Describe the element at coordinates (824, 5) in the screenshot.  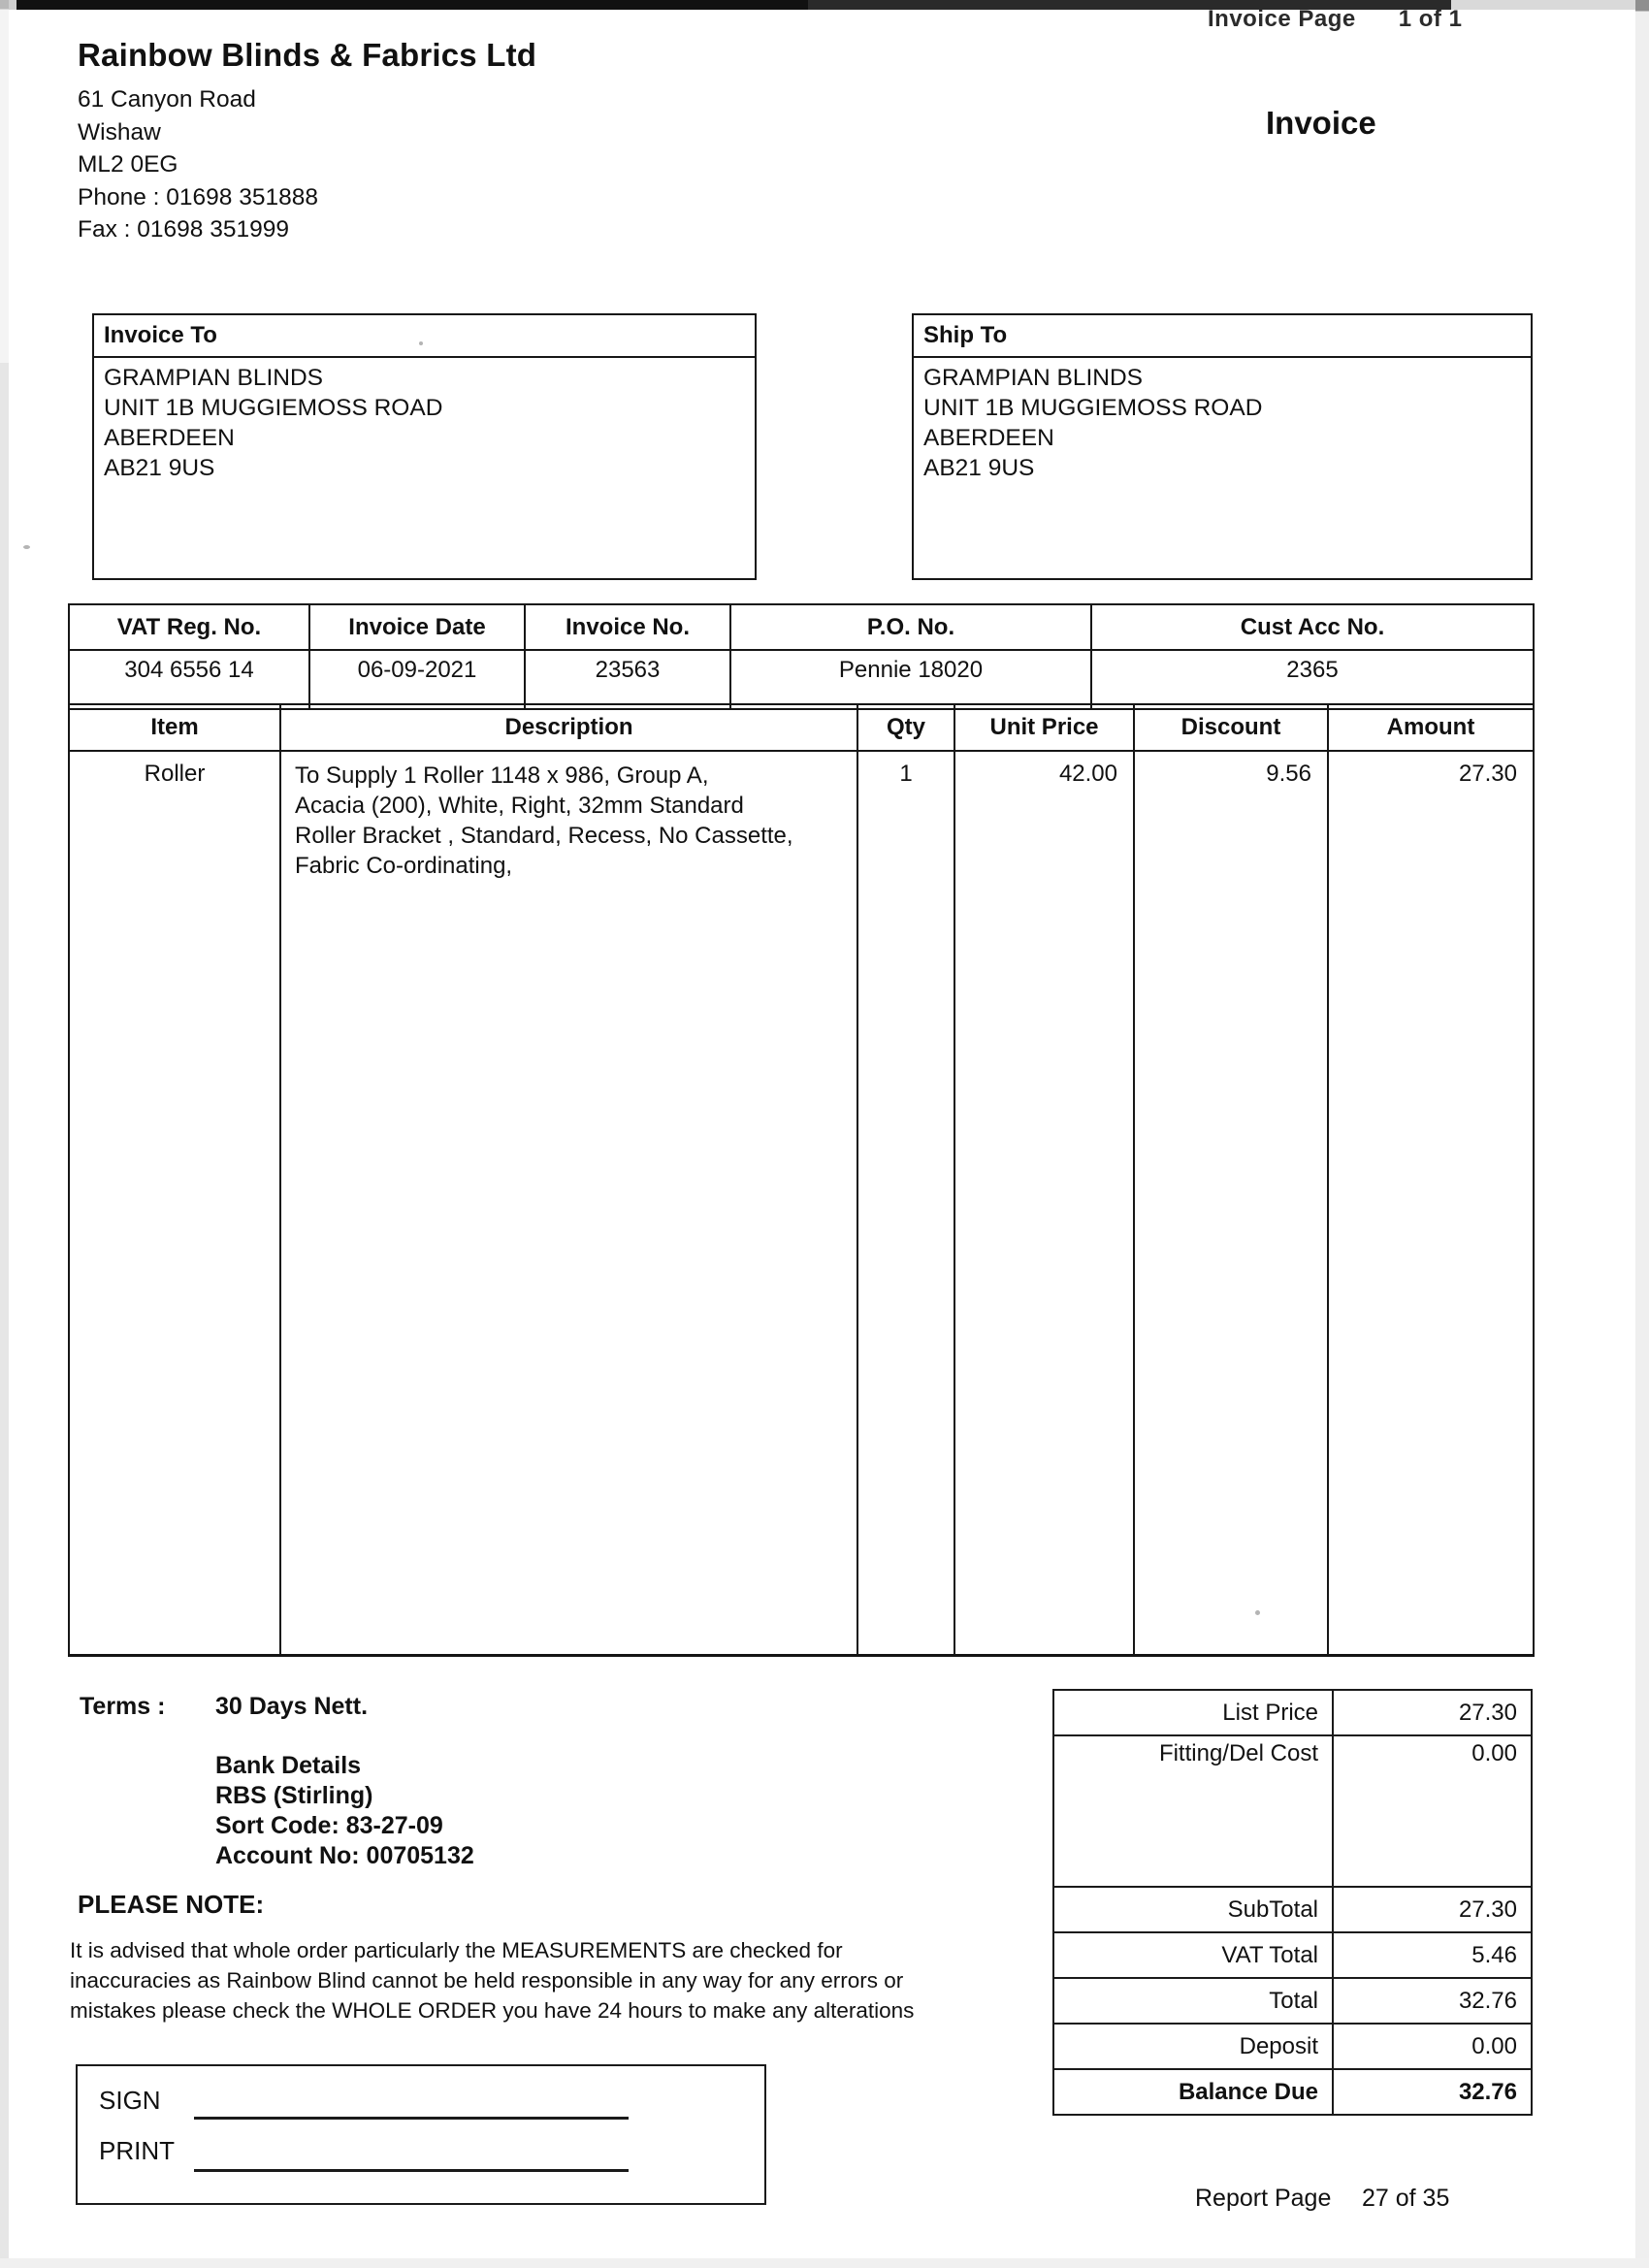
I see `scan-edge-top` at that location.